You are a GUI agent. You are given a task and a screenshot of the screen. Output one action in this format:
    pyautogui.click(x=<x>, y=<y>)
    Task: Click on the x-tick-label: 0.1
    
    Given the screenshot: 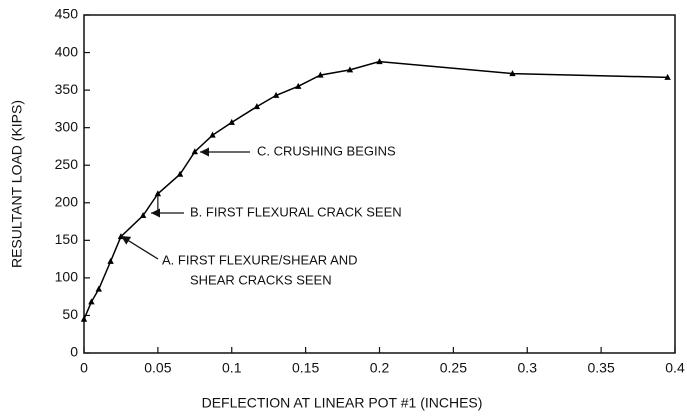 What is the action you would take?
    pyautogui.click(x=232, y=368)
    